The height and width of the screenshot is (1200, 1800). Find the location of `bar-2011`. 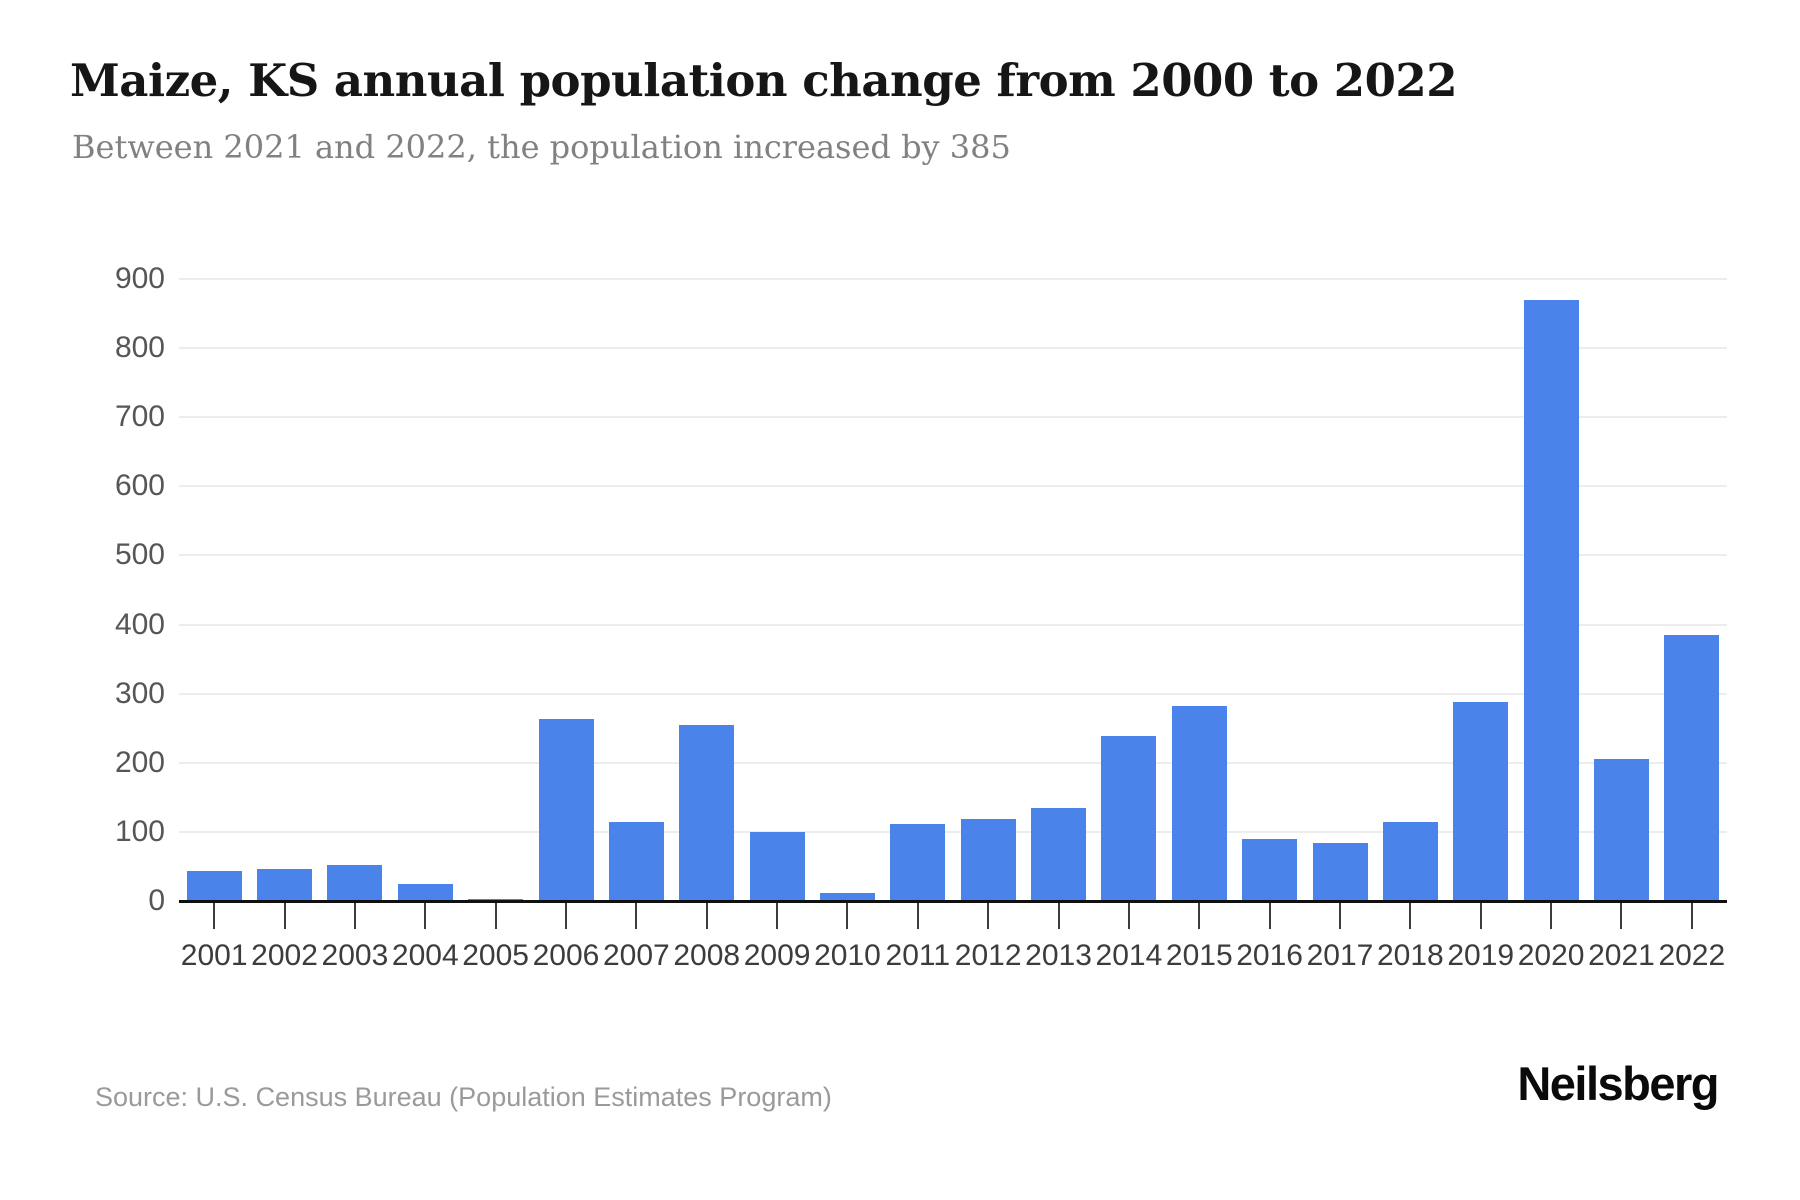

bar-2011 is located at coordinates (918, 862).